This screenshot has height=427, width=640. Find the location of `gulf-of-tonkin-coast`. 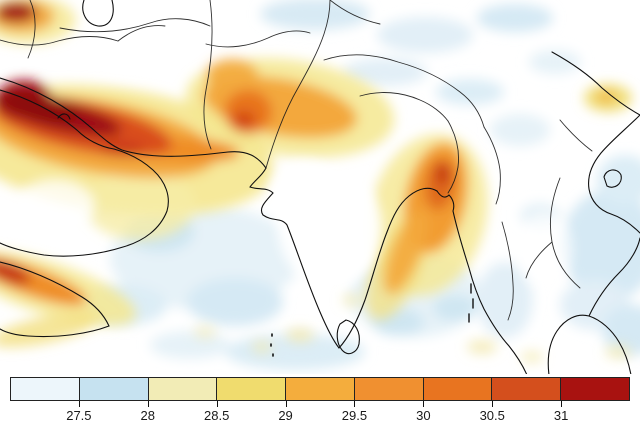

gulf-of-tonkin-coast is located at coordinates (614, 174).